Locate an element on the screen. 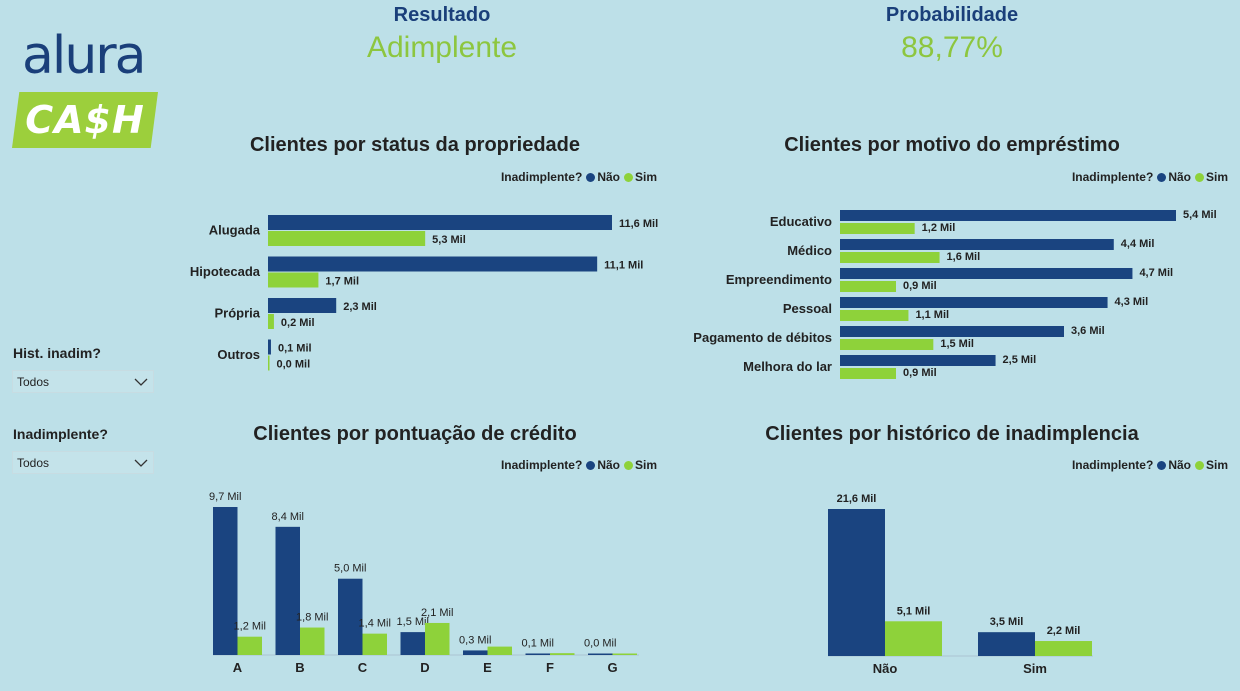  chart-title-propriedade: Clientes por status da propriedade is located at coordinates (415, 145).